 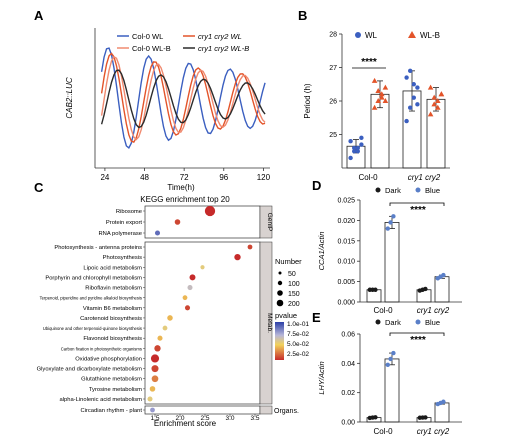 What do you see at coordinates (254, 418) in the screenshot?
I see `xtick-label: 3.5` at bounding box center [254, 418].